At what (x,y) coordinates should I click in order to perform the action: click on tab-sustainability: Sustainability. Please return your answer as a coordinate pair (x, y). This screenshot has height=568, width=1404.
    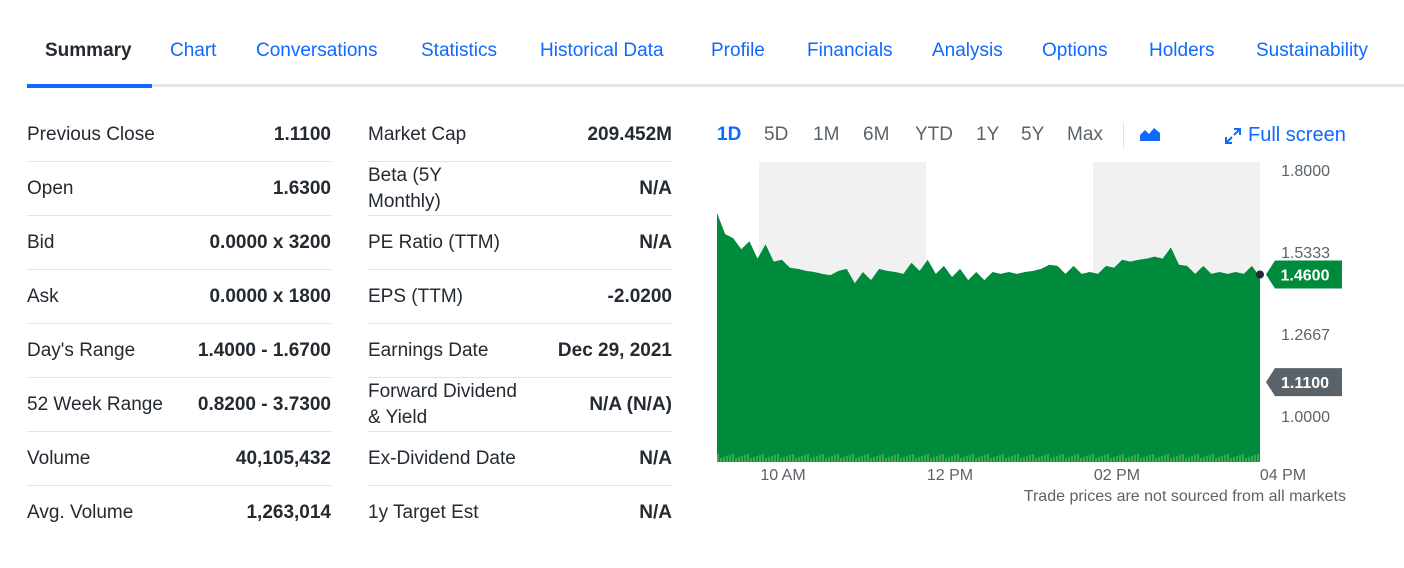
    Looking at the image, I should click on (1312, 50).